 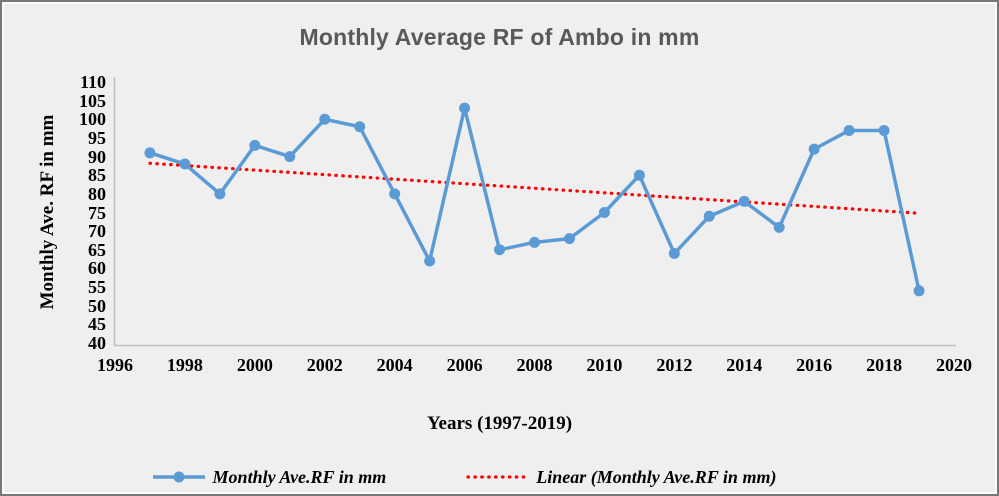 I want to click on data-point-2011, so click(x=639, y=175).